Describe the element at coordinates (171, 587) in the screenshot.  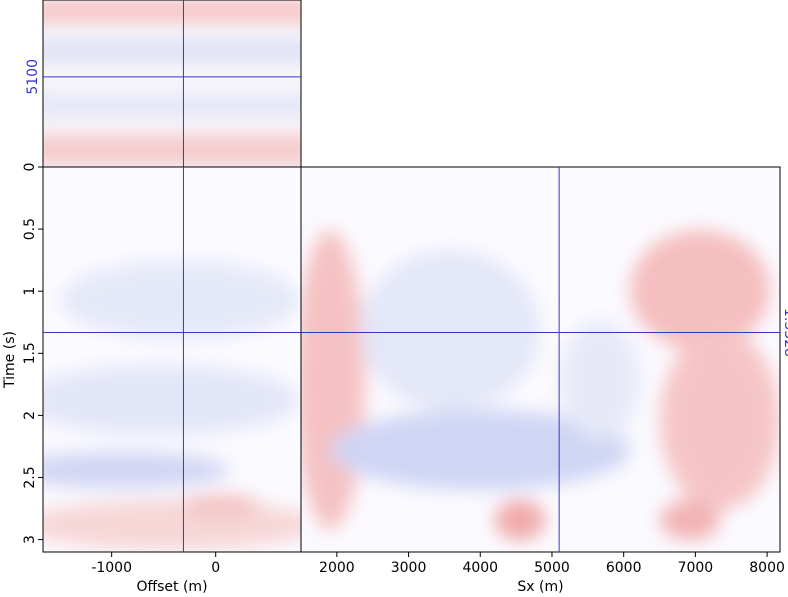
I see `x-axis-label: Offset (m)` at that location.